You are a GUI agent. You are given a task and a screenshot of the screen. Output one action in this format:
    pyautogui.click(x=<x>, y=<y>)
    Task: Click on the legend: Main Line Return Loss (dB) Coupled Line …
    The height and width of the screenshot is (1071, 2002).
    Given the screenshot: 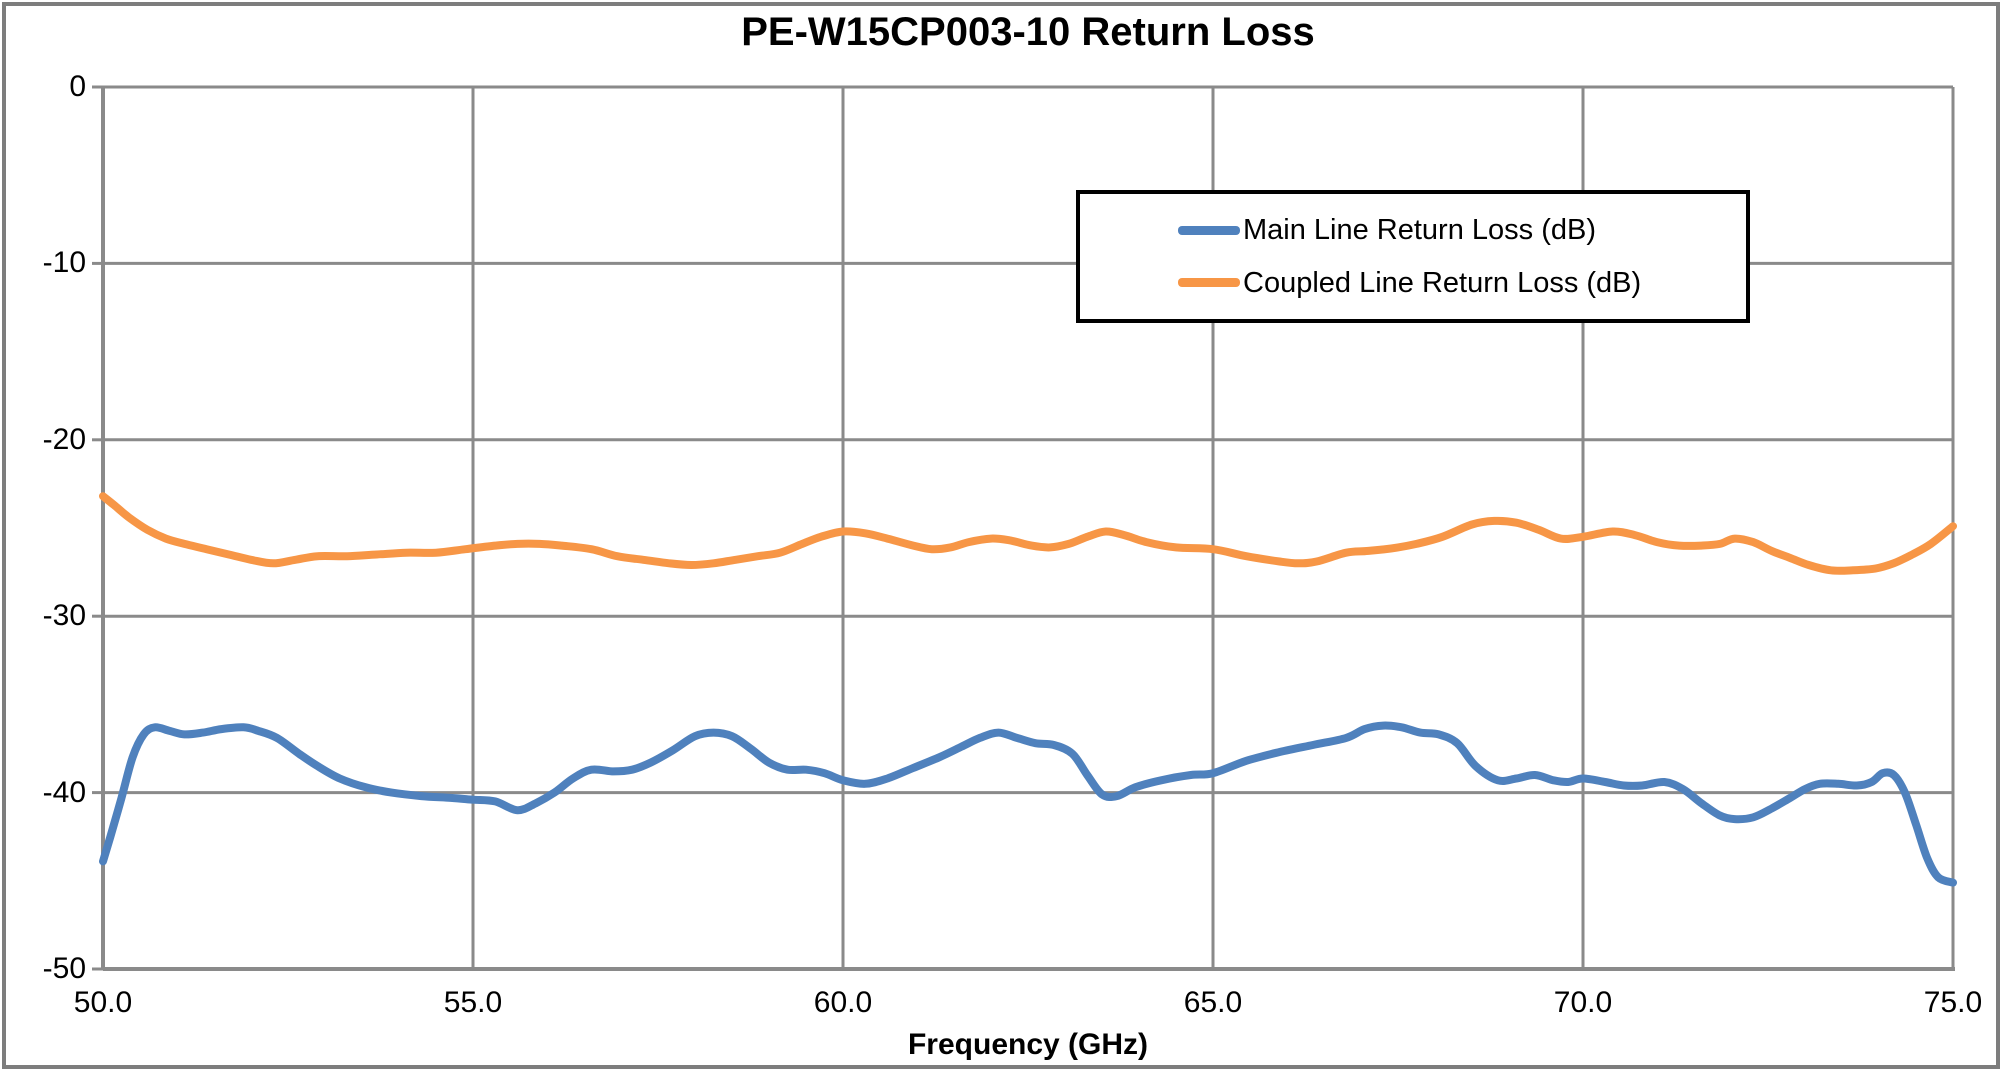 What is the action you would take?
    pyautogui.click(x=1413, y=256)
    